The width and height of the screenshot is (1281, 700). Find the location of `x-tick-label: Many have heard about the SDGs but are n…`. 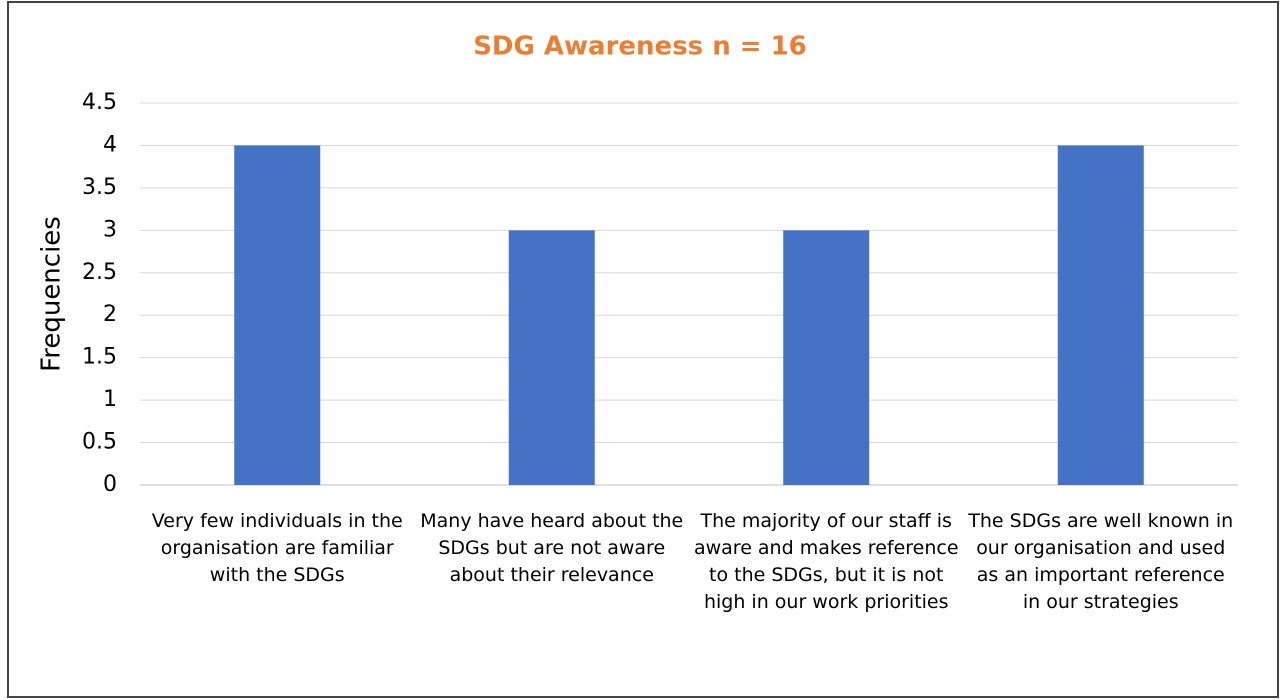

x-tick-label: Many have heard about the SDGs but are n… is located at coordinates (552, 548).